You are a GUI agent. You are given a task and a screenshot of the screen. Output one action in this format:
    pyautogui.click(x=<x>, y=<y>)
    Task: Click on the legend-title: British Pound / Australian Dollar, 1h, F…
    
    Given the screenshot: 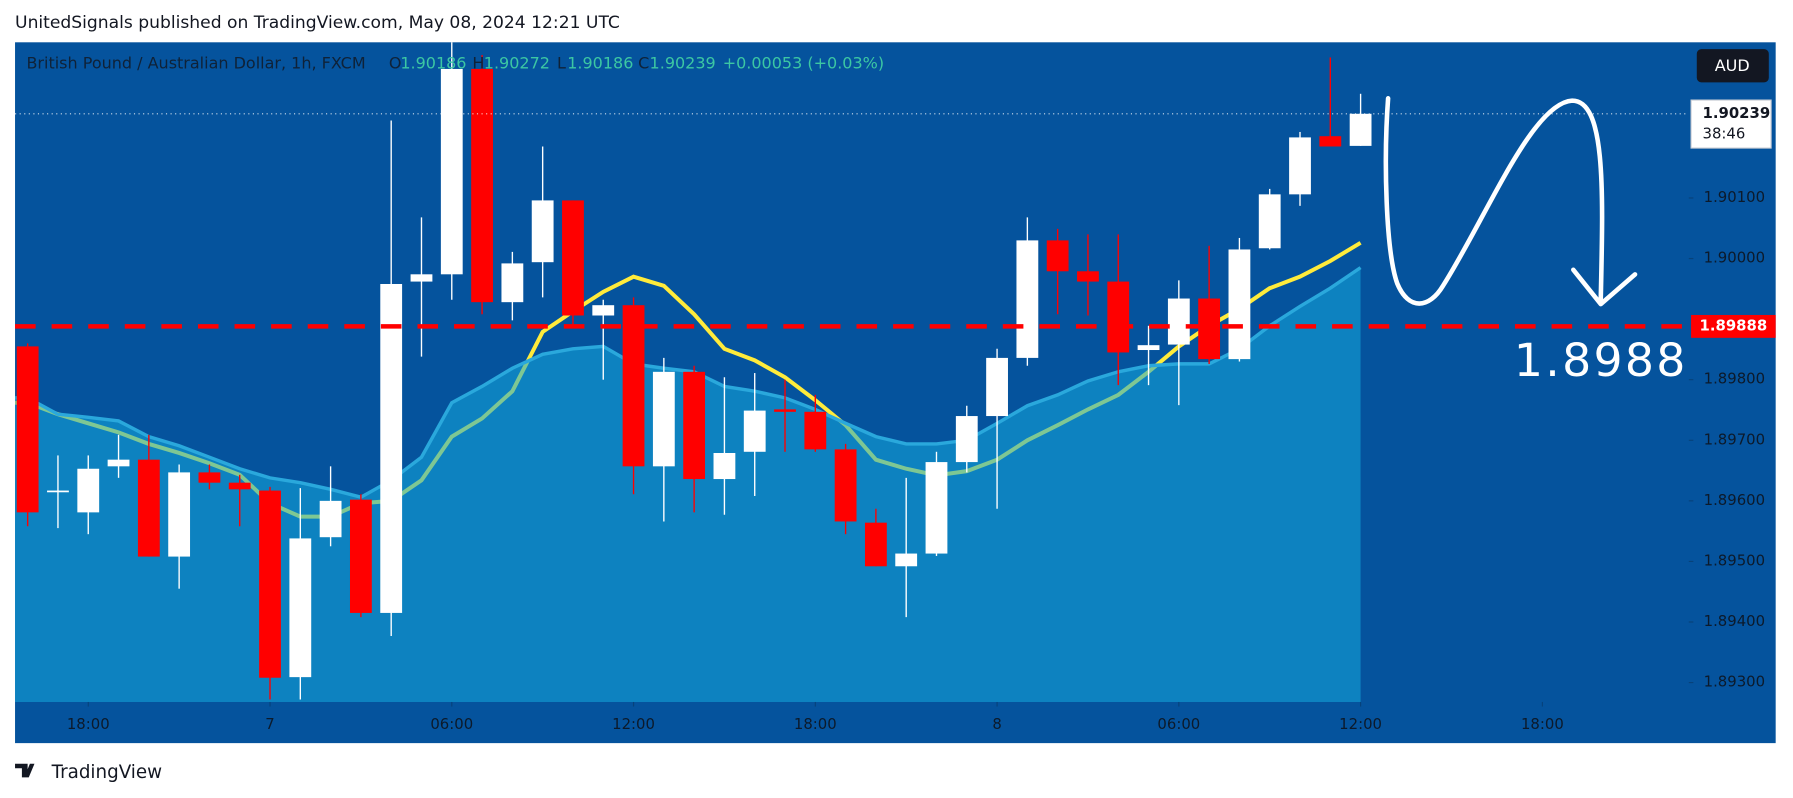 What is the action you would take?
    pyautogui.click(x=195, y=63)
    